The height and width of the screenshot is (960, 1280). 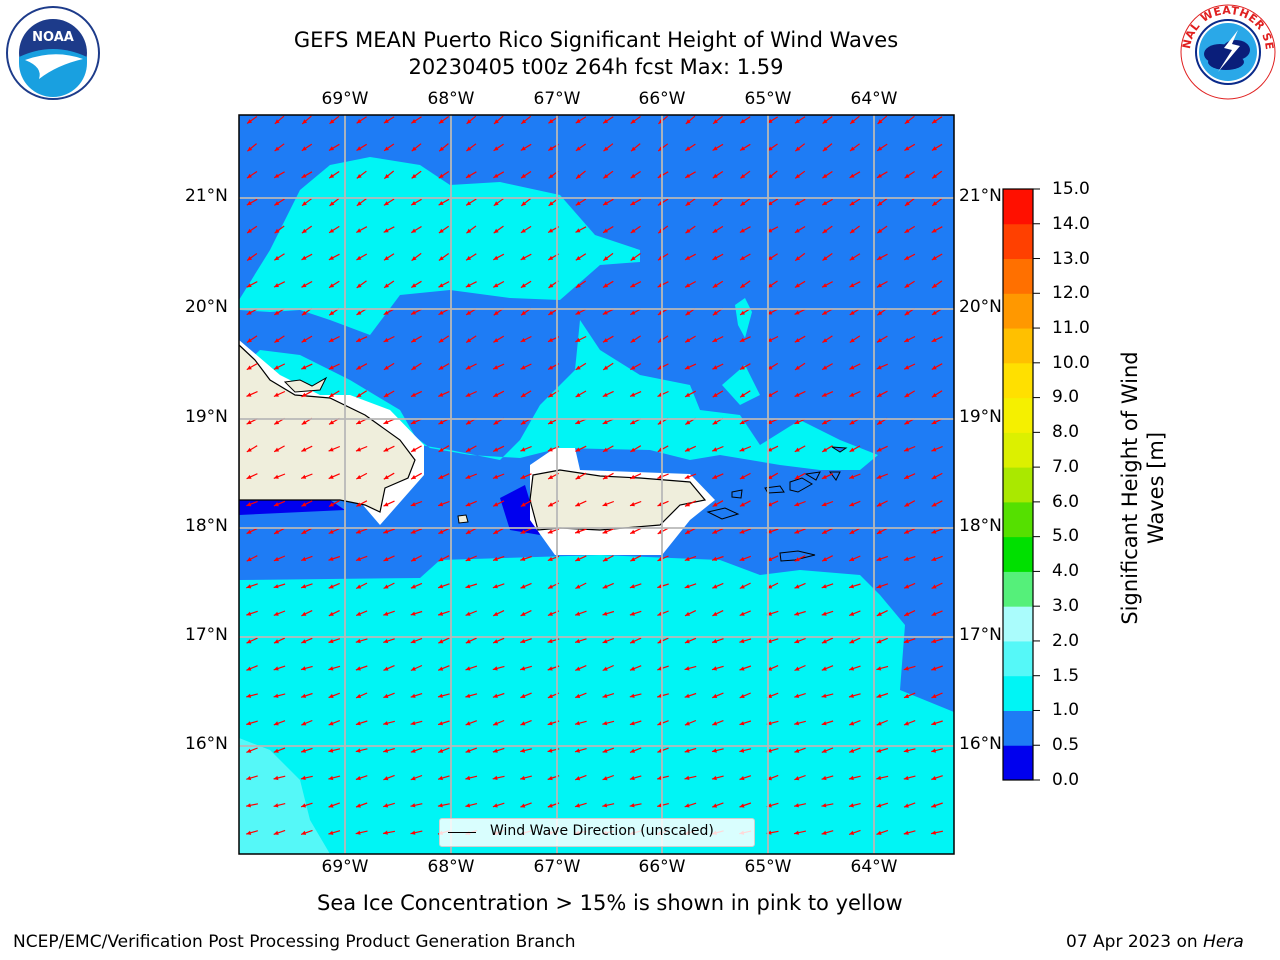 What do you see at coordinates (1066, 606) in the screenshot?
I see `colorbar-tick-label: 3.0` at bounding box center [1066, 606].